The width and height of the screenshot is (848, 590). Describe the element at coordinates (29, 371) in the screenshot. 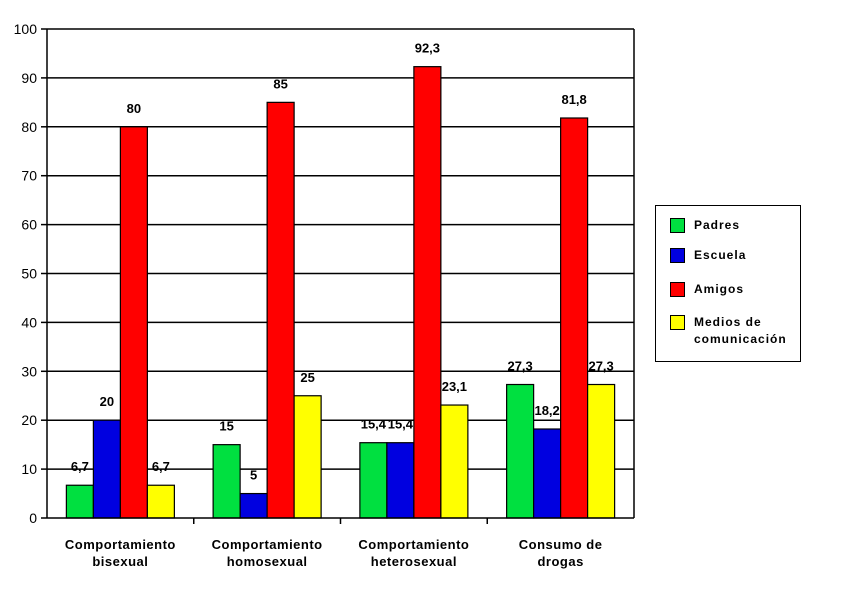

I see `y-tick-label: 30` at that location.